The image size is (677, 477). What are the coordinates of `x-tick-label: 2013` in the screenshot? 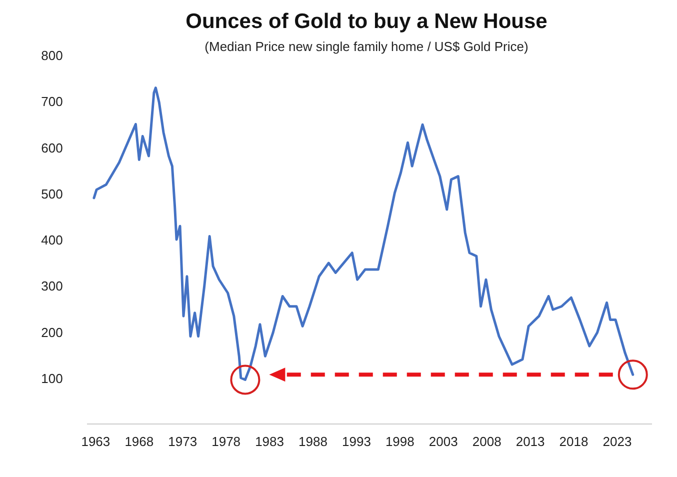 It's located at (530, 441).